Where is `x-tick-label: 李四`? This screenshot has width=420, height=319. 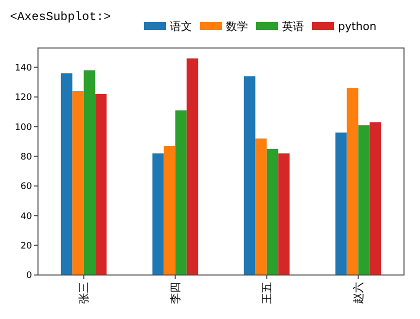 x-tick-label: 李四 is located at coordinates (175, 293).